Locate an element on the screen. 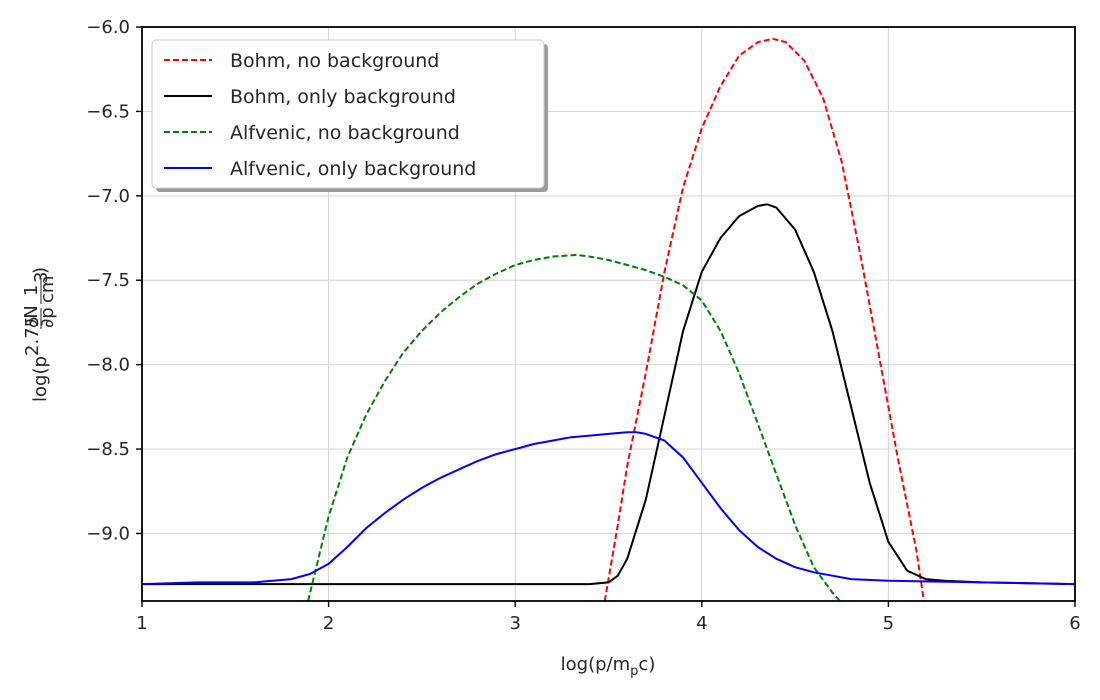 The width and height of the screenshot is (1100, 700). legend-label-4: Alfvenic, only background is located at coordinates (353, 169).